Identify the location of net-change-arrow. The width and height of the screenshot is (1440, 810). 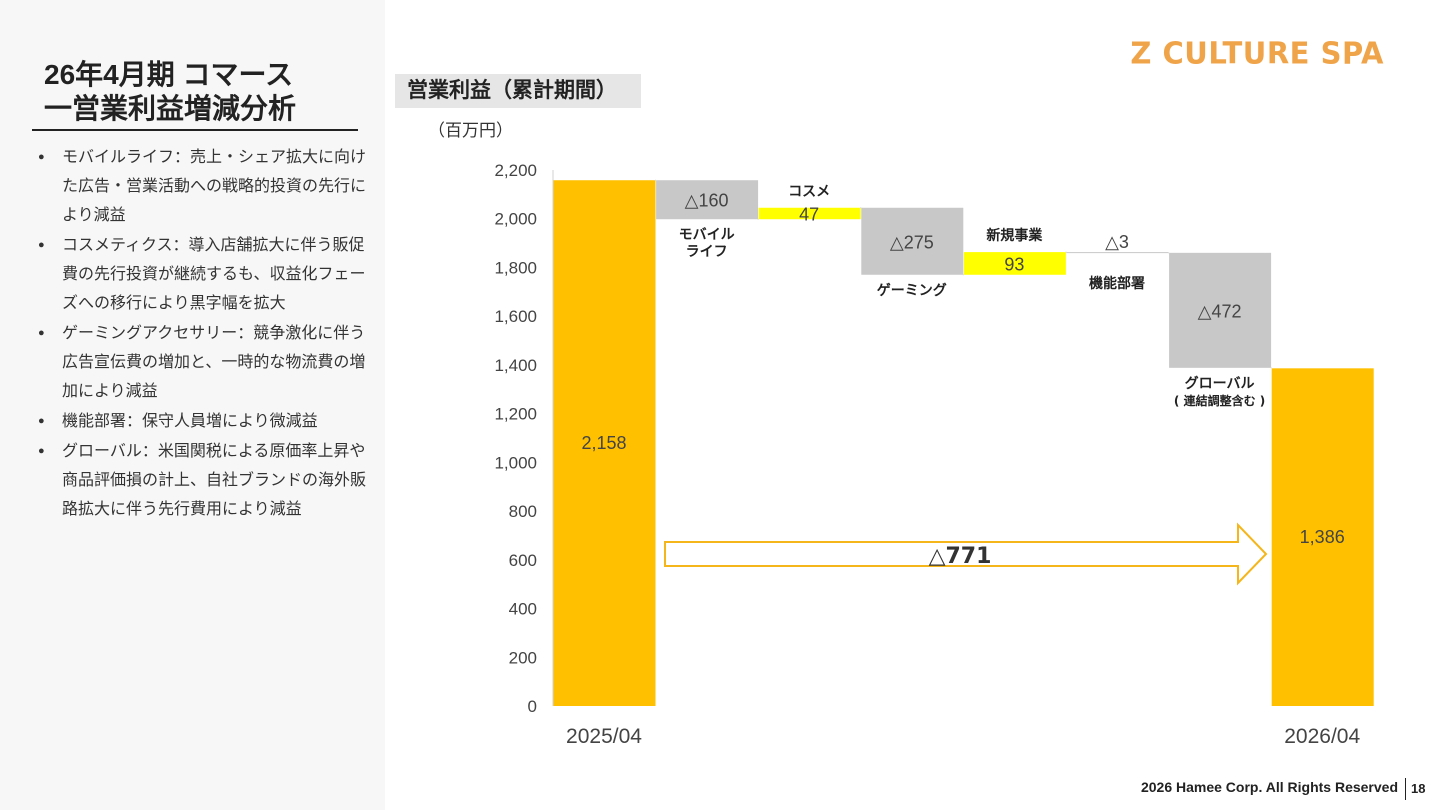
(966, 554).